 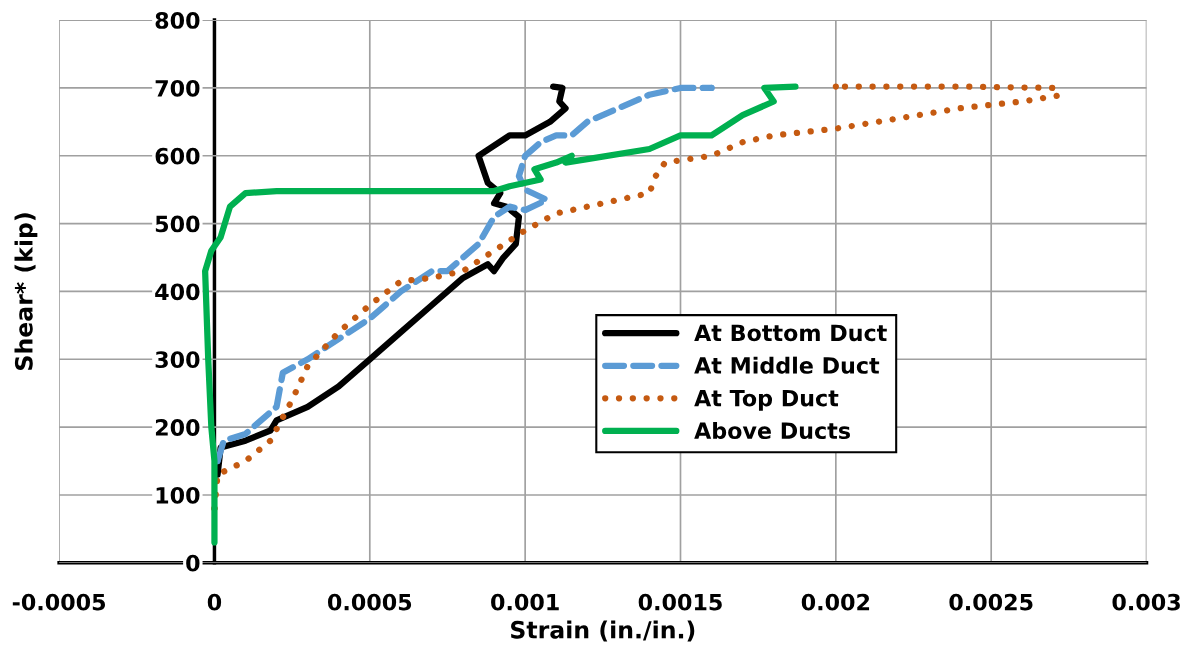 What do you see at coordinates (766, 400) in the screenshot?
I see `legend-label: At Top Duct` at bounding box center [766, 400].